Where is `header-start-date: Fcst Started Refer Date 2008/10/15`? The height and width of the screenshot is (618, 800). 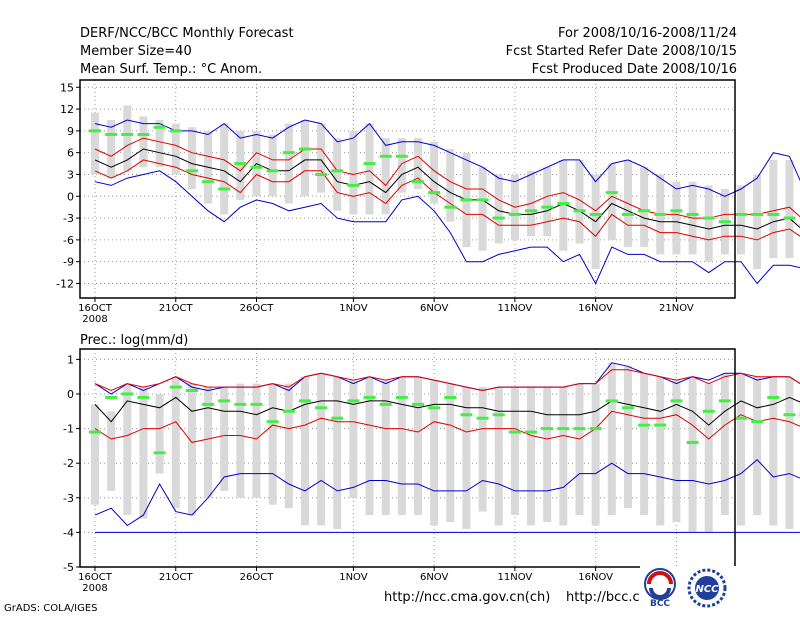 header-start-date: Fcst Started Refer Date 2008/10/15 is located at coordinates (621, 51).